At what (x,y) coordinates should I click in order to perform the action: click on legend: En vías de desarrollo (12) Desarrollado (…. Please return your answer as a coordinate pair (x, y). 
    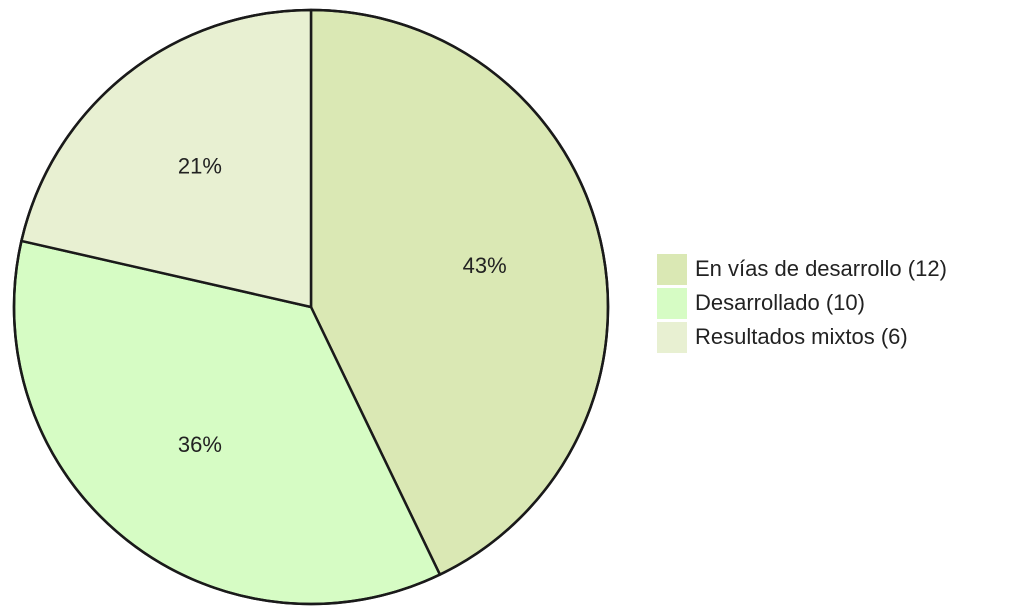
    Looking at the image, I should click on (832, 303).